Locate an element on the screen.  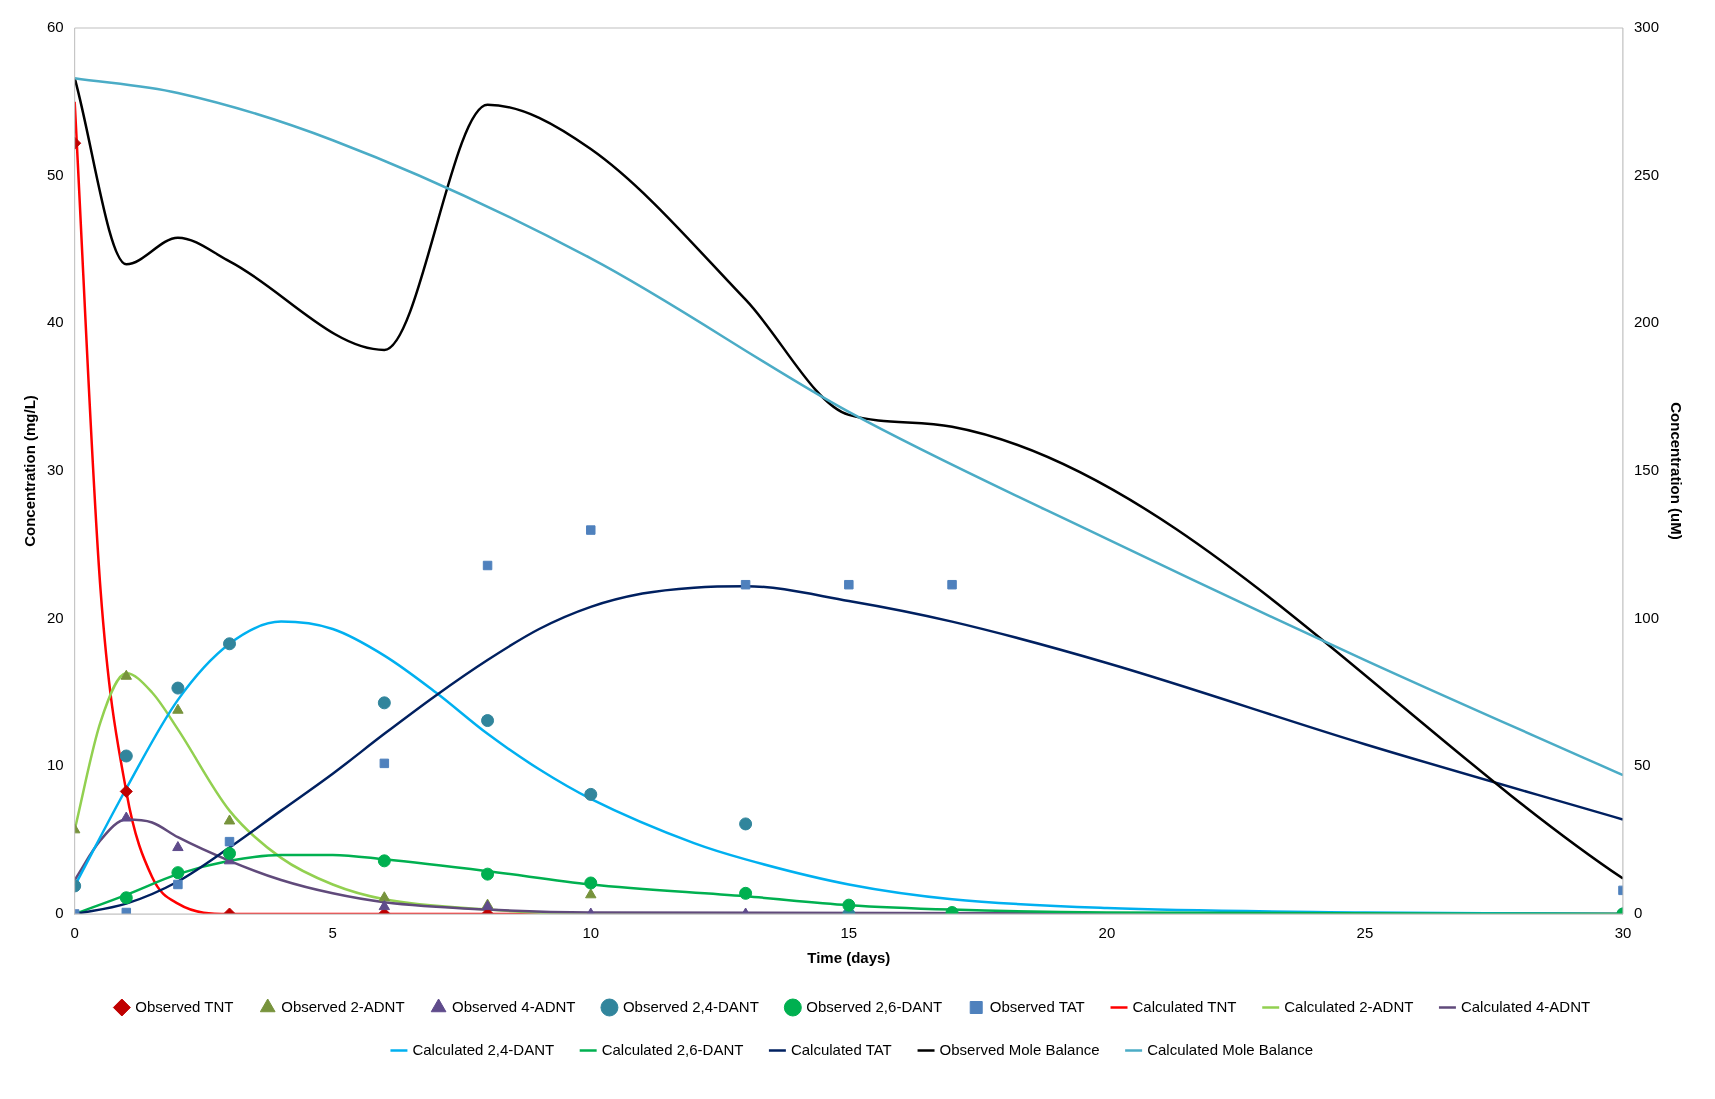
x-axis-title: Time (days) is located at coordinates (849, 958).